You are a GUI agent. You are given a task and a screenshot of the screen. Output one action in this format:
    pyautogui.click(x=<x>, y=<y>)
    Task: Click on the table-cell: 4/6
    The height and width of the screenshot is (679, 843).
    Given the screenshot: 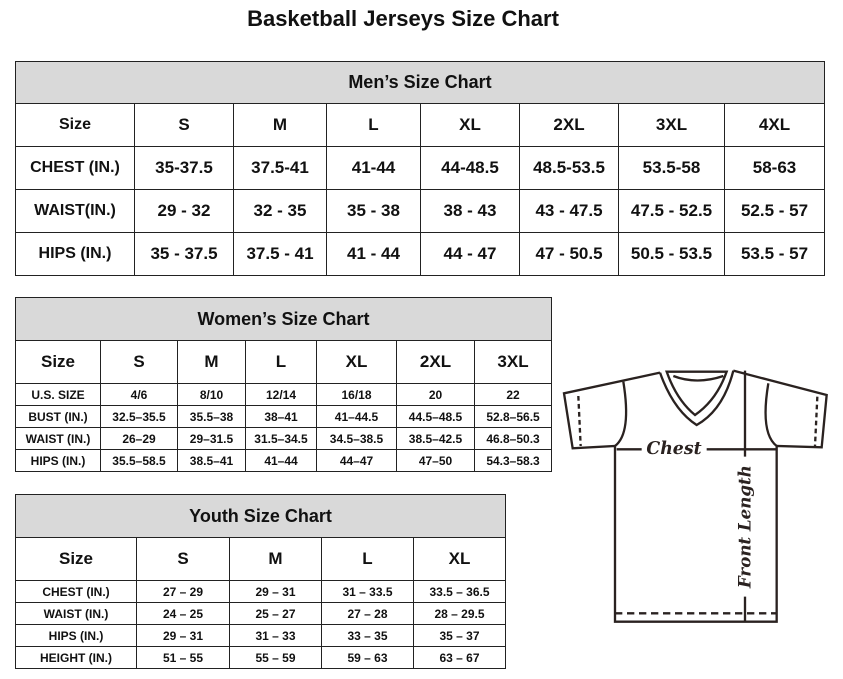 What is the action you would take?
    pyautogui.click(x=139, y=394)
    